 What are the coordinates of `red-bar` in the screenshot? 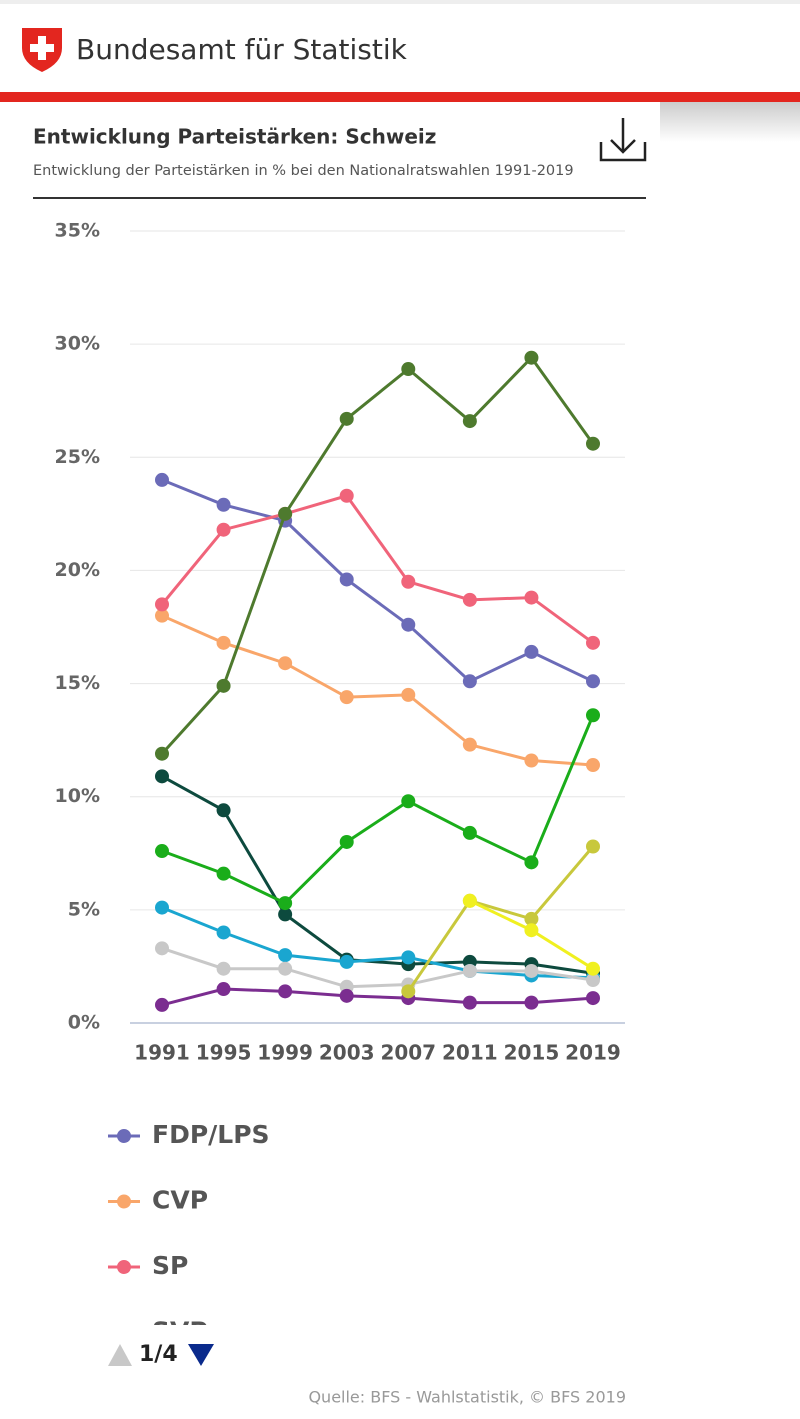 It's located at (400, 97).